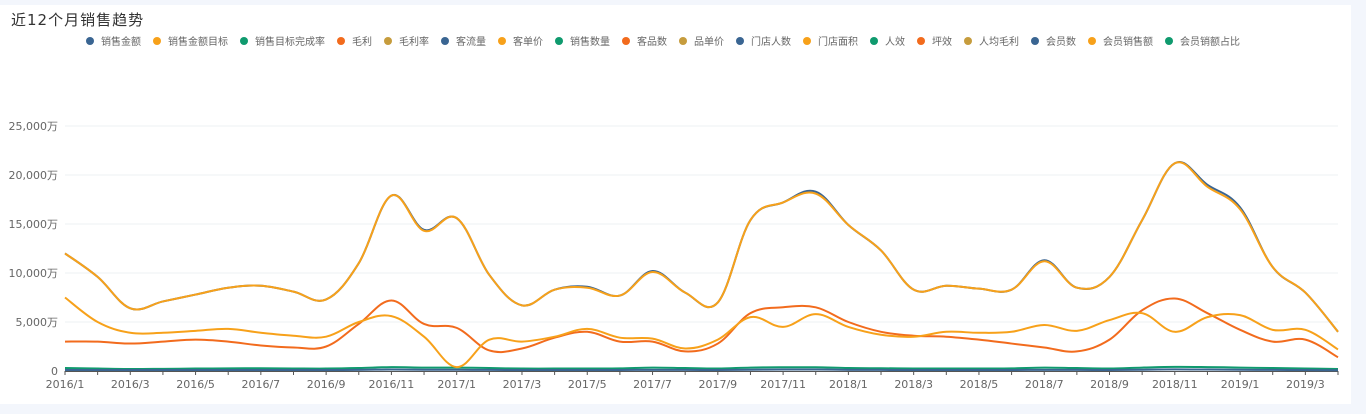 This screenshot has width=1366, height=414. Describe the element at coordinates (709, 42) in the screenshot. I see `legend-label: 品单价` at that location.